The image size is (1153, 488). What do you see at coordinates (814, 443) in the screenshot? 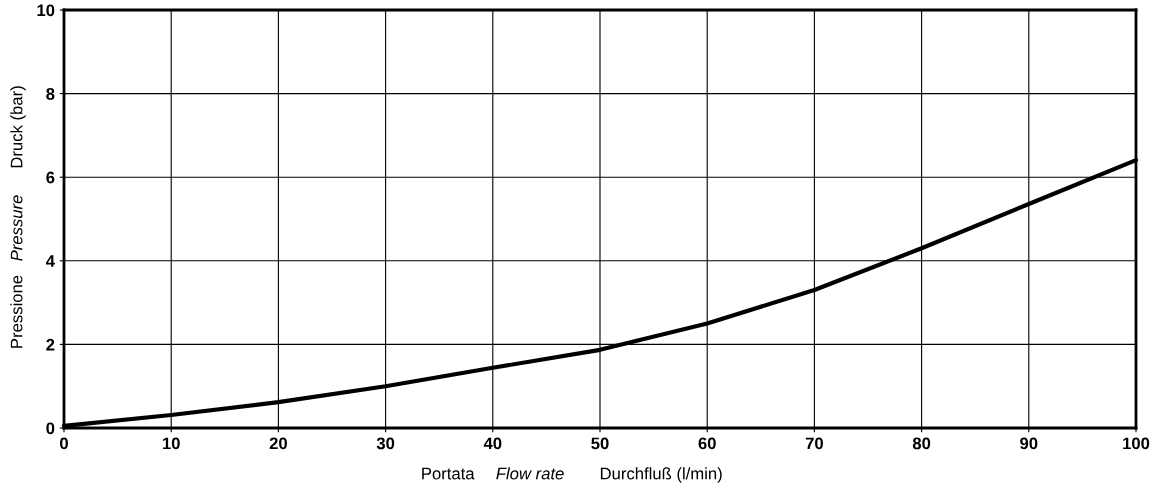
I see `x-tick-label: 70` at bounding box center [814, 443].